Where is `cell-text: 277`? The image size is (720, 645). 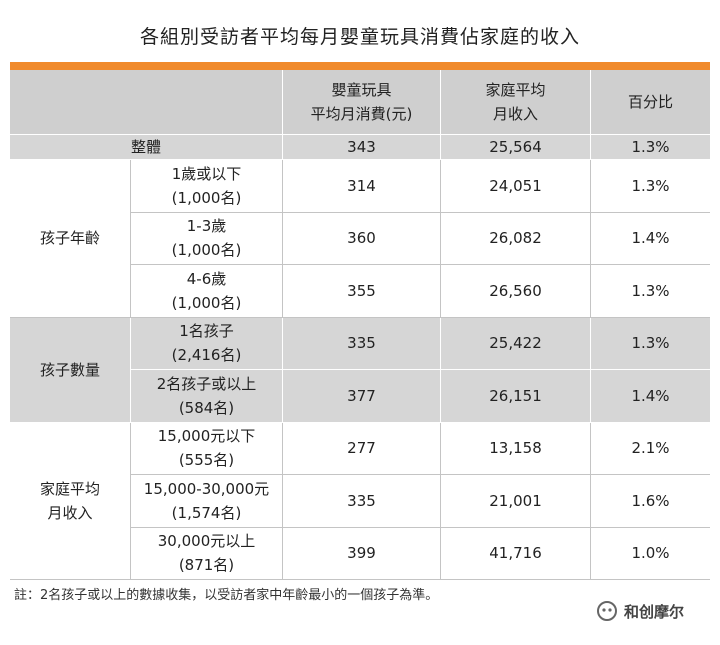 cell-text: 277 is located at coordinates (361, 448).